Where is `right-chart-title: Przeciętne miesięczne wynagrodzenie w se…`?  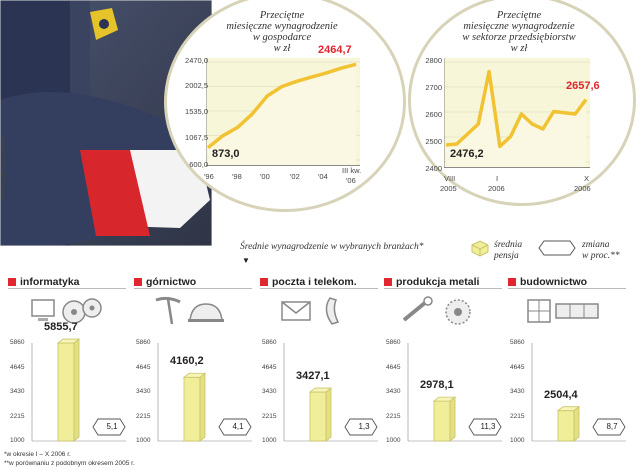 right-chart-title: Przeciętne miesięczne wynagrodzenie w se… is located at coordinates (519, 32).